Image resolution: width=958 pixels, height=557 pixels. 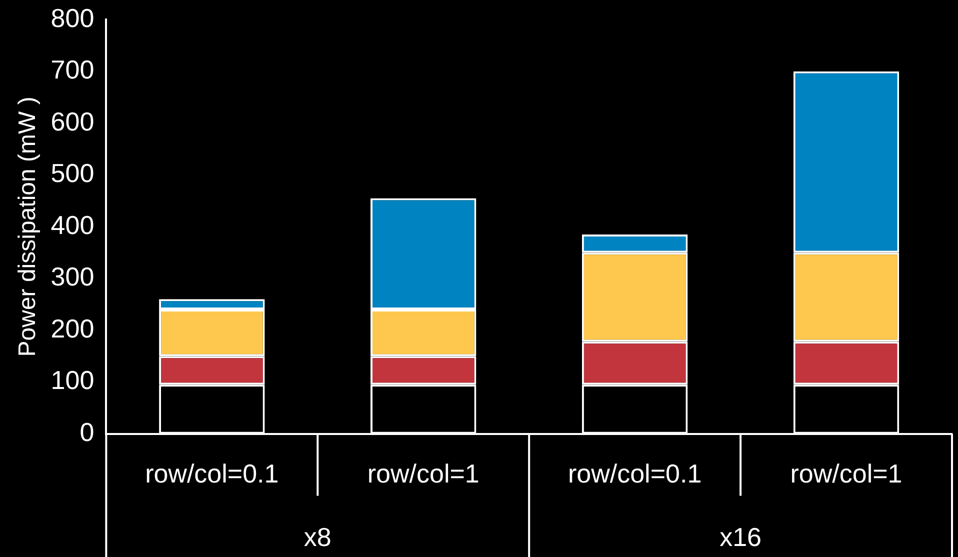 What do you see at coordinates (72, 380) in the screenshot?
I see `y-tick-label: 100` at bounding box center [72, 380].